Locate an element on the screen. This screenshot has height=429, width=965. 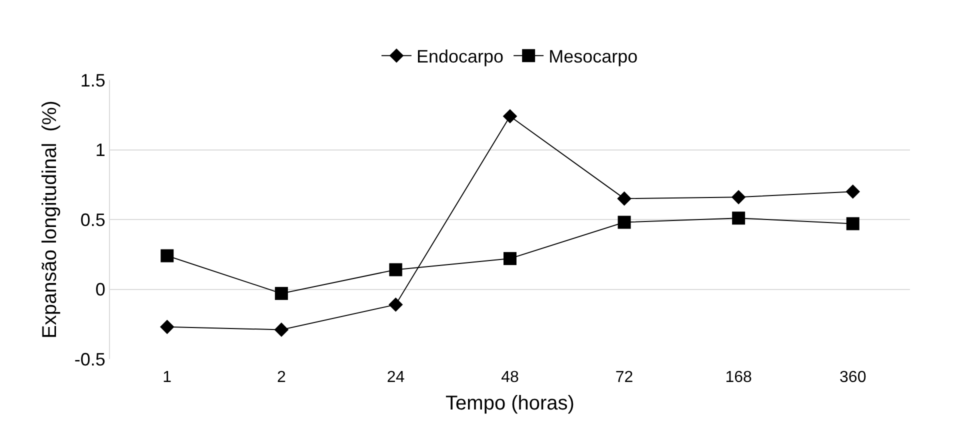
x-tick-label: 168 is located at coordinates (738, 377).